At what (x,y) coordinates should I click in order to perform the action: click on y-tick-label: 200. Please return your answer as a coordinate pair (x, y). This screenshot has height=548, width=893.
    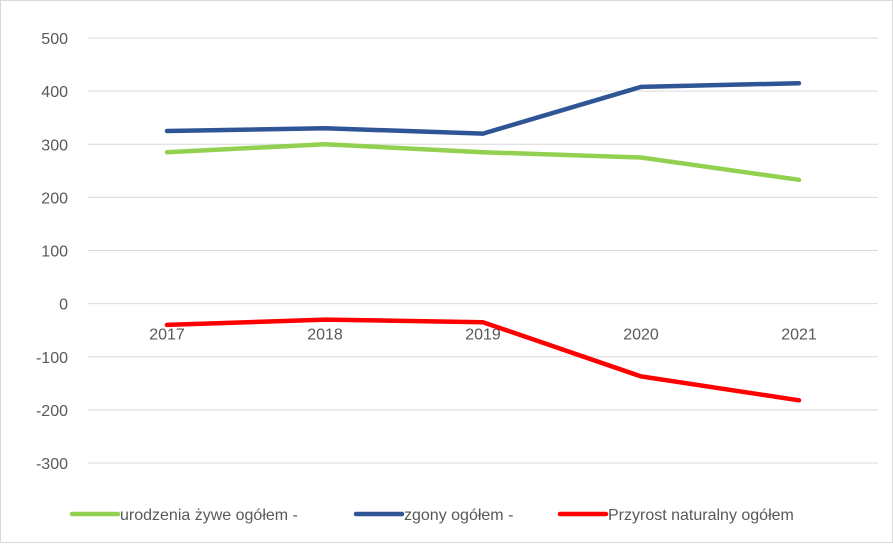
    Looking at the image, I should click on (54, 198).